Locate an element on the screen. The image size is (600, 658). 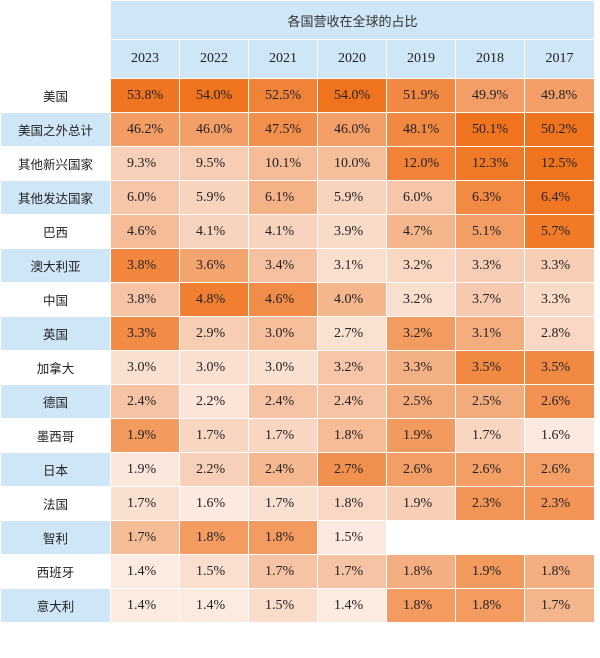
heatmap-cell: 6.3% is located at coordinates (490, 197).